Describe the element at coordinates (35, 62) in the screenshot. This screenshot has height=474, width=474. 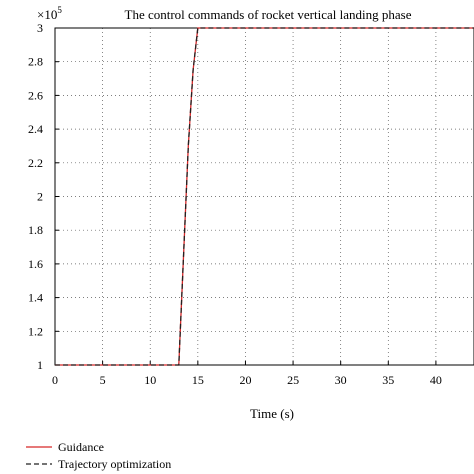
I see `y-tick-label: 2.8` at that location.